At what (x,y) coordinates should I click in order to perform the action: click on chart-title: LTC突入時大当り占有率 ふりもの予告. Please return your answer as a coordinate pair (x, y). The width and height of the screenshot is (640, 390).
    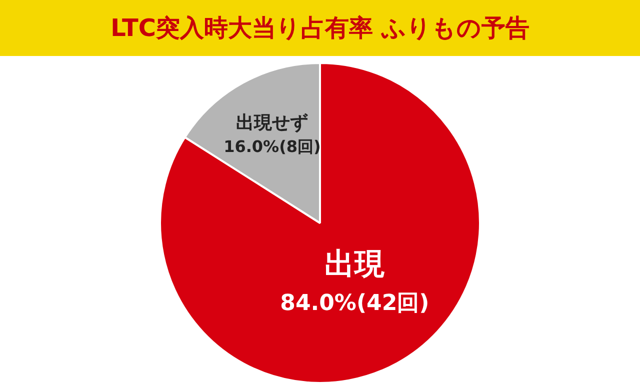
    Looking at the image, I should click on (320, 28).